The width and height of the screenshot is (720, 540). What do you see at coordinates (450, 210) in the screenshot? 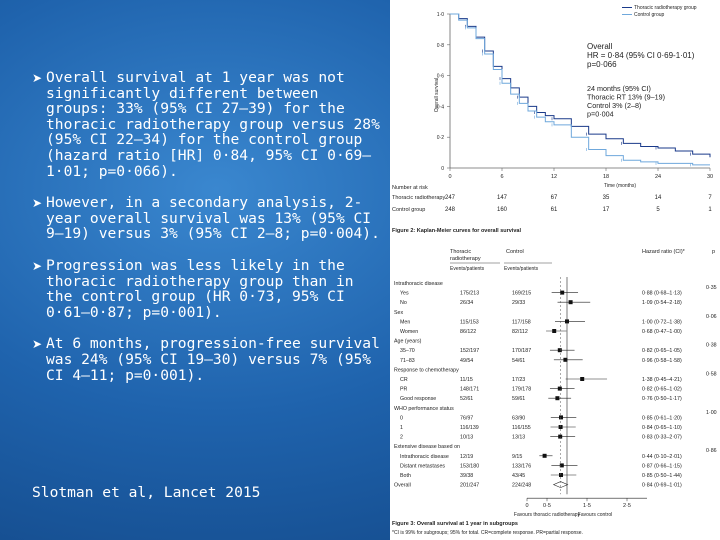
I see `risk-row-value: 248` at bounding box center [450, 210].